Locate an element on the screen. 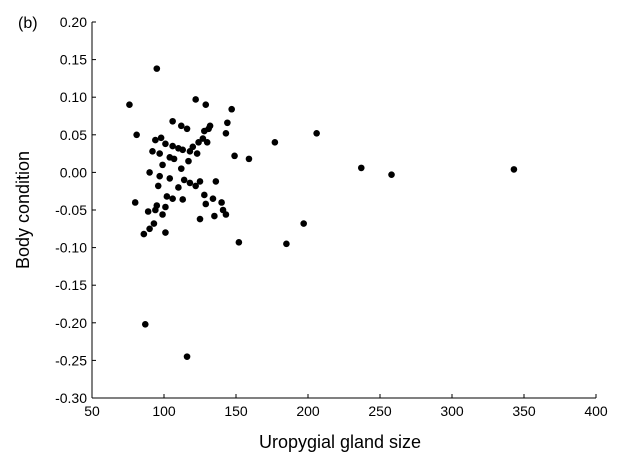  y-tick-label: -0.30 is located at coordinates (71, 398).